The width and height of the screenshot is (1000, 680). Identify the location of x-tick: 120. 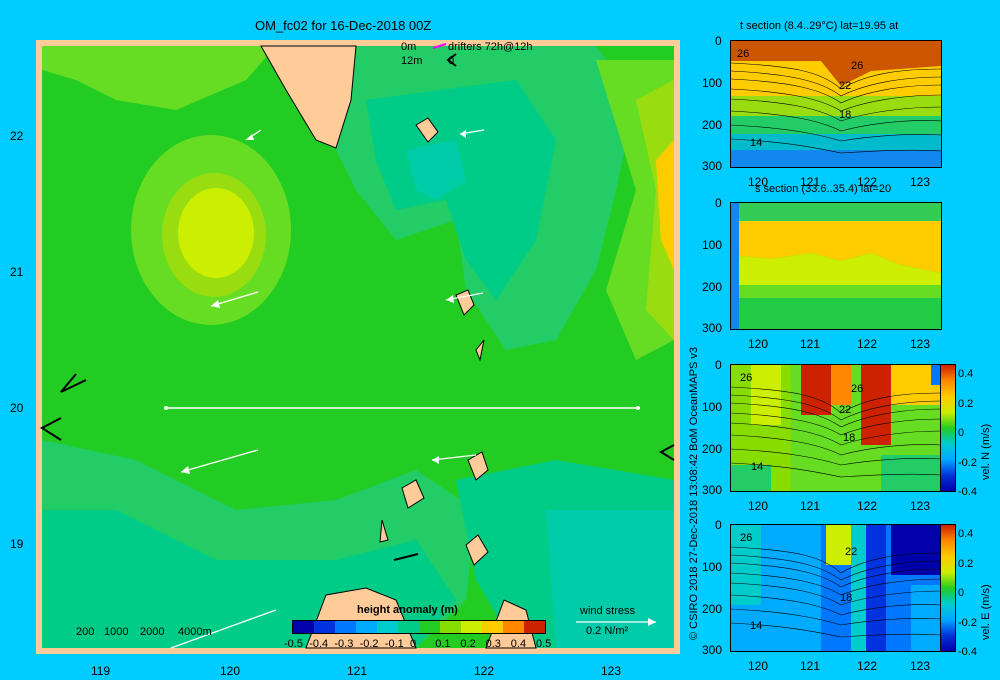
(230, 671).